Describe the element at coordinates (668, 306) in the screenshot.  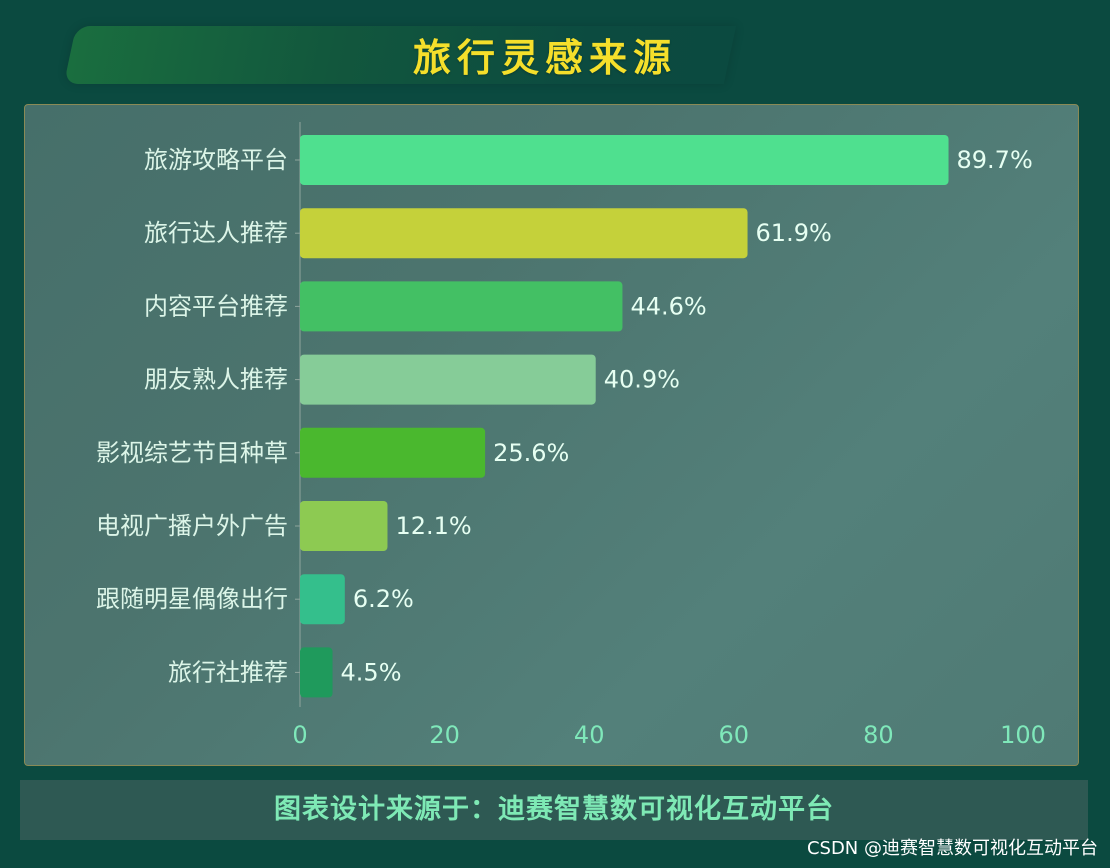
I see `value-label: 44.6%` at that location.